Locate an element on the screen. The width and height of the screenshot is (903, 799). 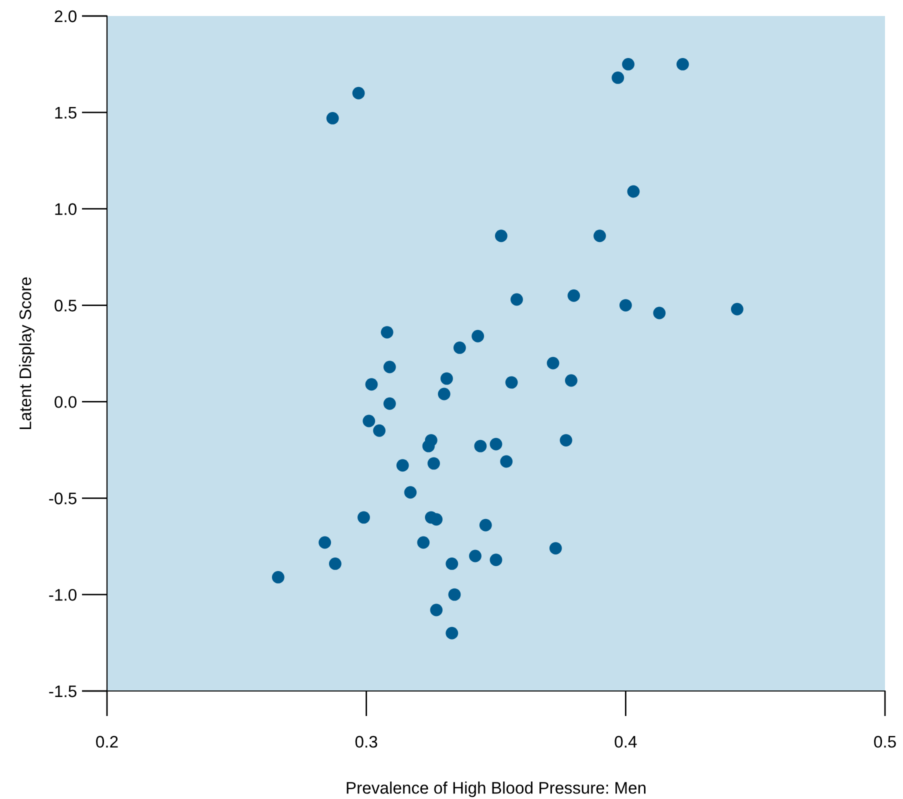
x-axis-title: Prevalence of High Blood Pressure: Men is located at coordinates (496, 790).